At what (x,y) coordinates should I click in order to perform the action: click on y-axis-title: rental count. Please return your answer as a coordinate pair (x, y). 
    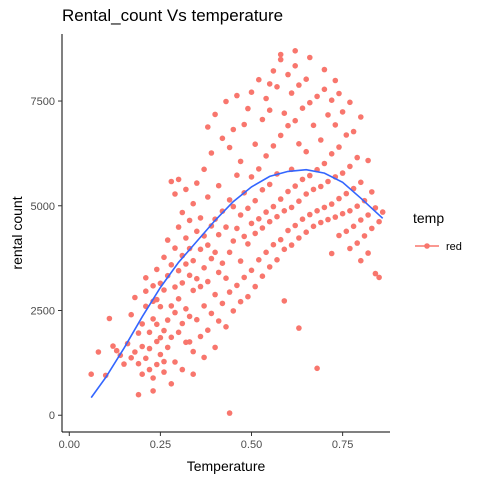
    Looking at the image, I should click on (17, 232).